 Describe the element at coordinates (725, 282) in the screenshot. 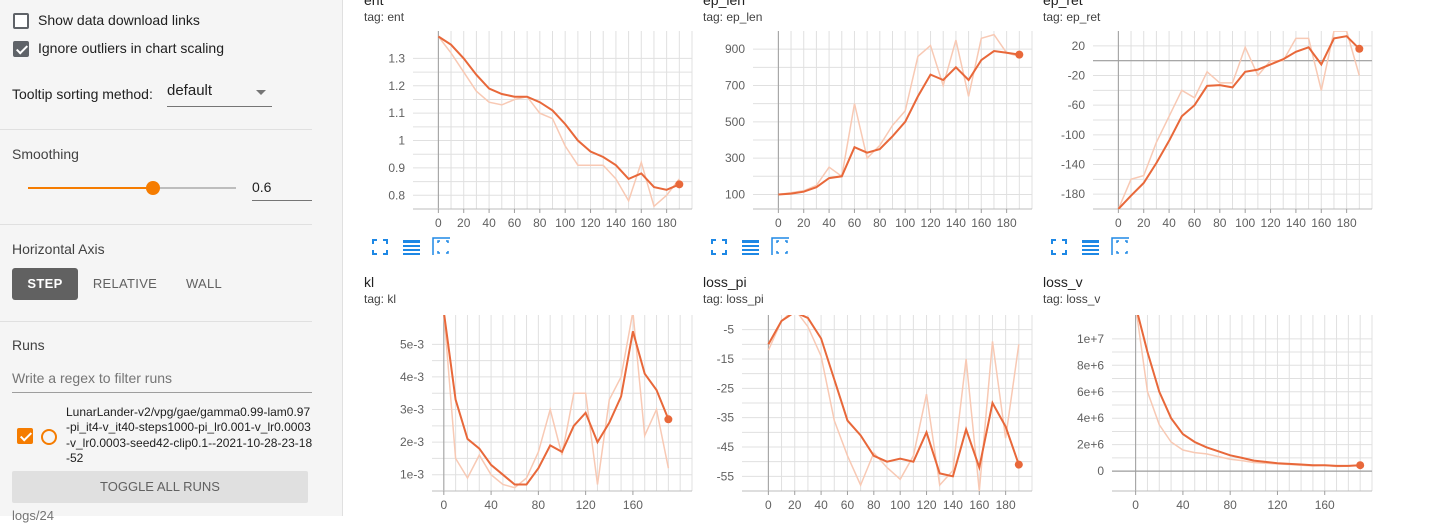

I see `chart-title: loss_pi` at that location.